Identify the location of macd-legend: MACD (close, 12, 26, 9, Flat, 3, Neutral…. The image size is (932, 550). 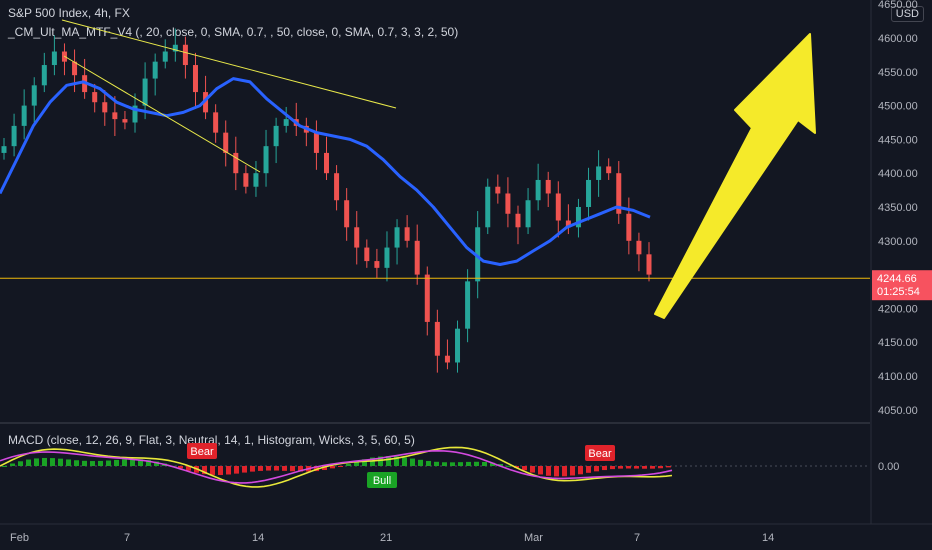
(211, 440).